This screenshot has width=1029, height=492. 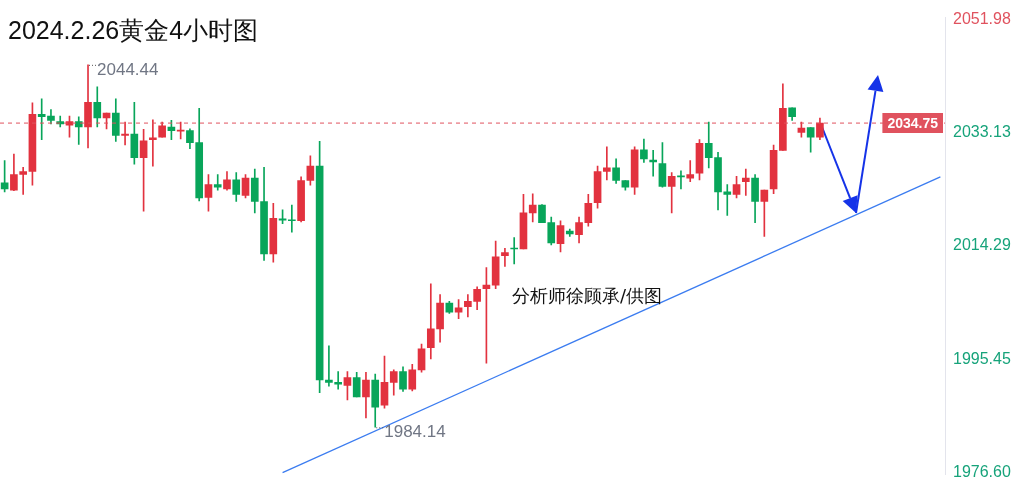 What do you see at coordinates (587, 295) in the screenshot?
I see `annotation: 分析师徐顾承/供图` at bounding box center [587, 295].